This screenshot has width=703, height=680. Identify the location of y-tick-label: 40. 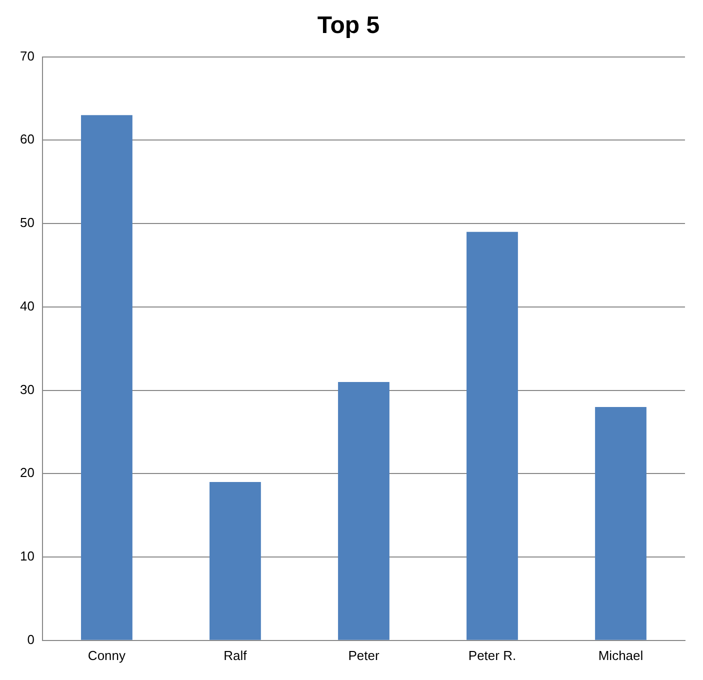
(27, 306).